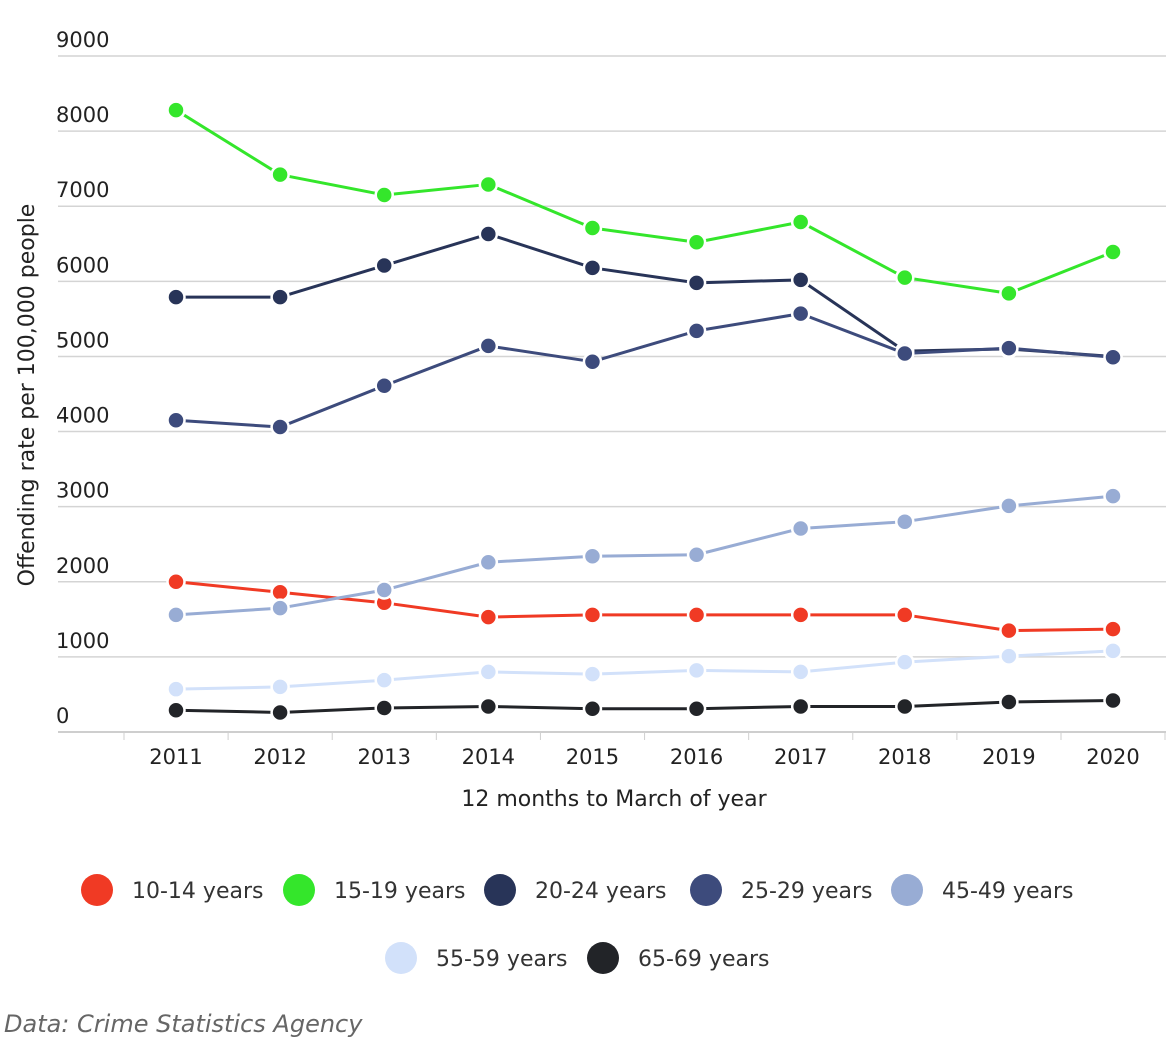  What do you see at coordinates (1008, 757) in the screenshot?
I see `x-tick-label-2019: 2019` at bounding box center [1008, 757].